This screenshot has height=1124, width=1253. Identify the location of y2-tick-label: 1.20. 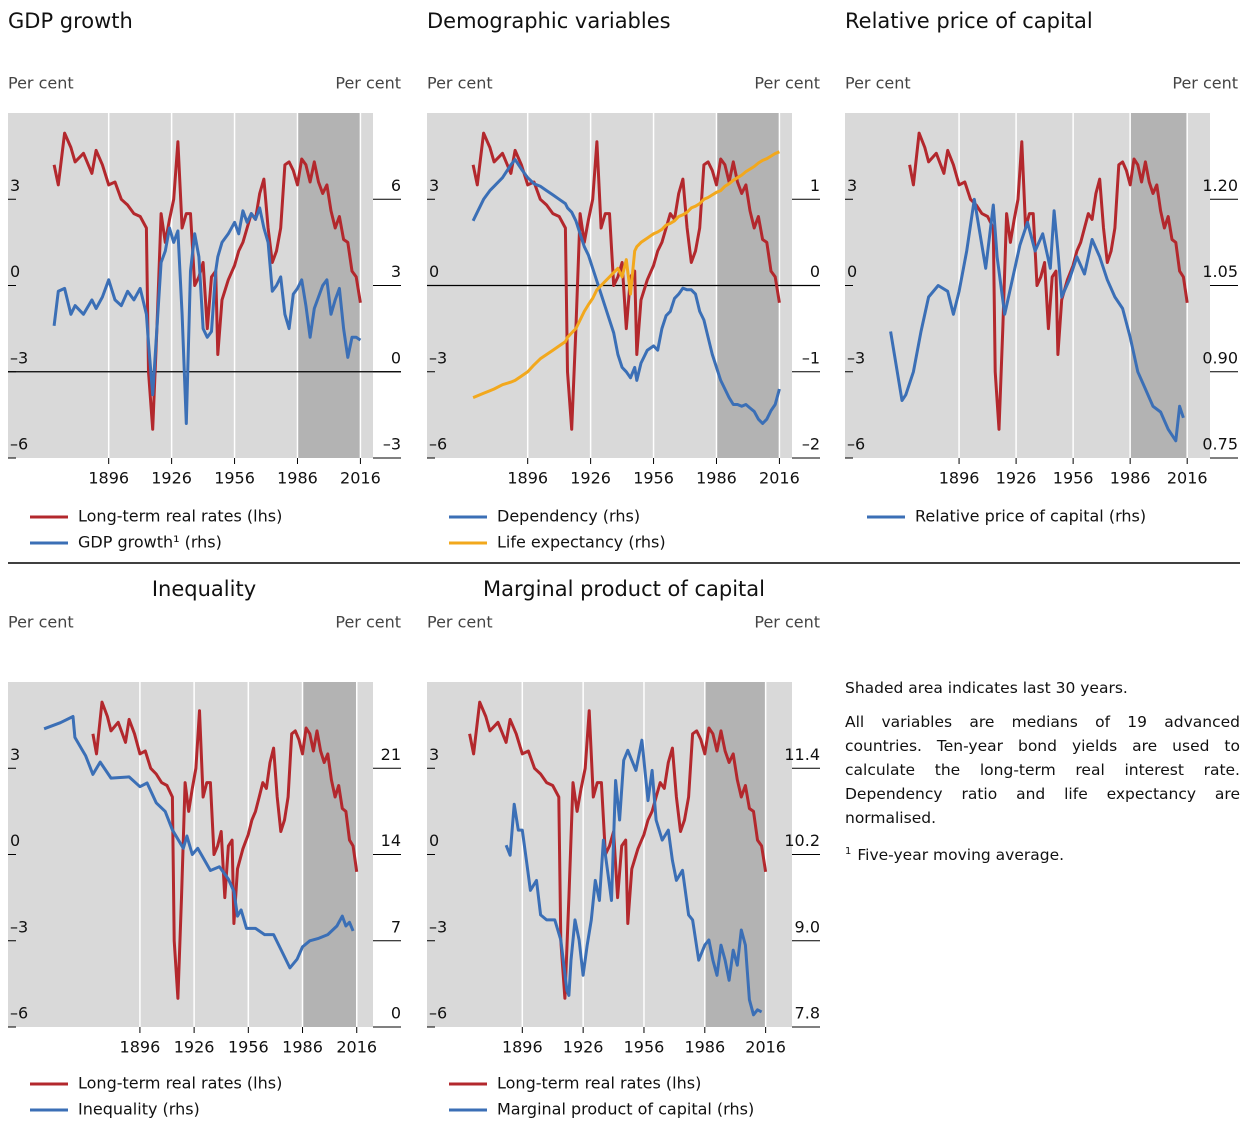
(1220, 185).